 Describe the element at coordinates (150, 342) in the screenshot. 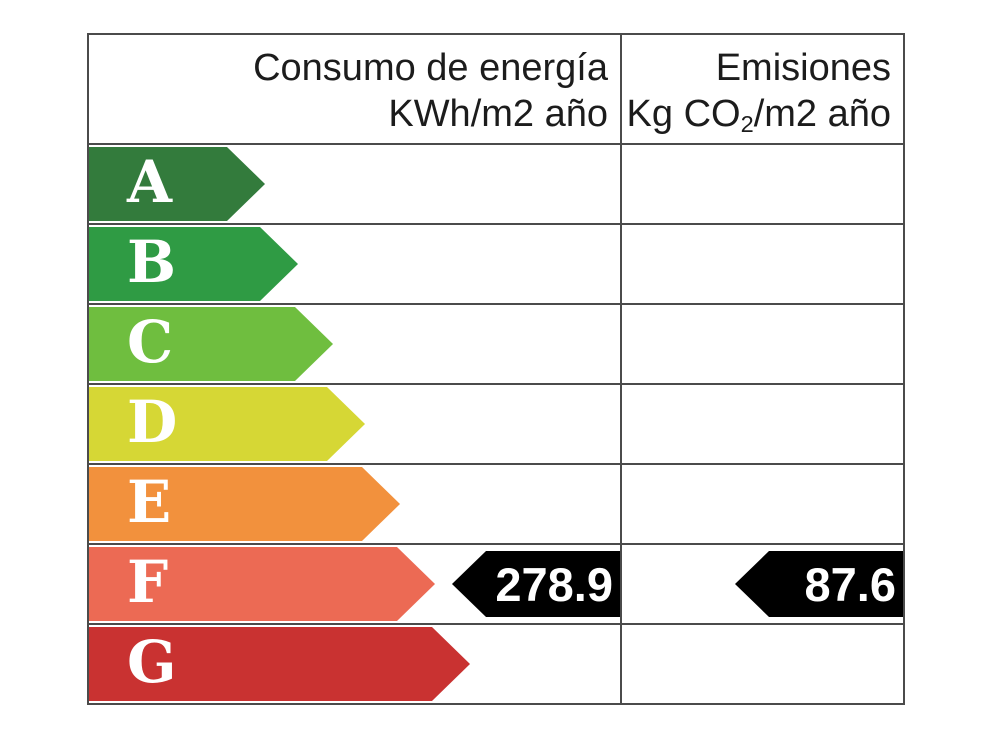

I see `rating-letter: C` at that location.